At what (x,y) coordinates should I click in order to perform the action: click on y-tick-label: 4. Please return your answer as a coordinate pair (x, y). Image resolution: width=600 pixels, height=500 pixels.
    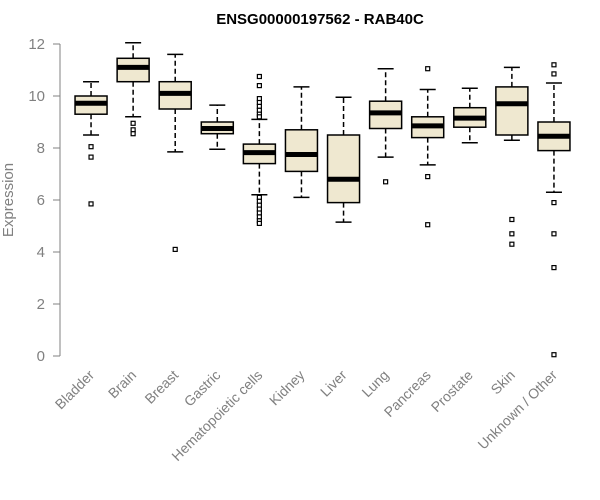
    Looking at the image, I should click on (41, 252).